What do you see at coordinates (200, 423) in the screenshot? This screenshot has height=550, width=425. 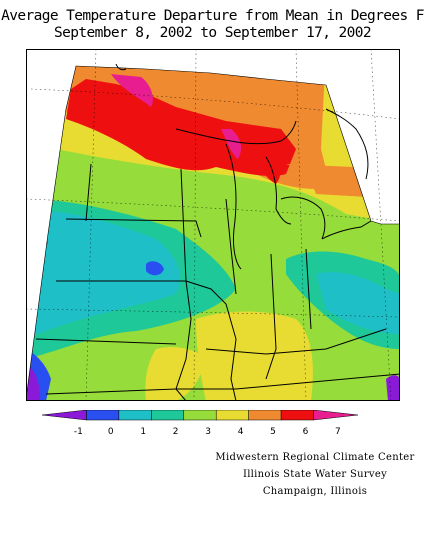 I see `color-legend: -1 0 1 2 3 4 5 6 7` at bounding box center [200, 423].